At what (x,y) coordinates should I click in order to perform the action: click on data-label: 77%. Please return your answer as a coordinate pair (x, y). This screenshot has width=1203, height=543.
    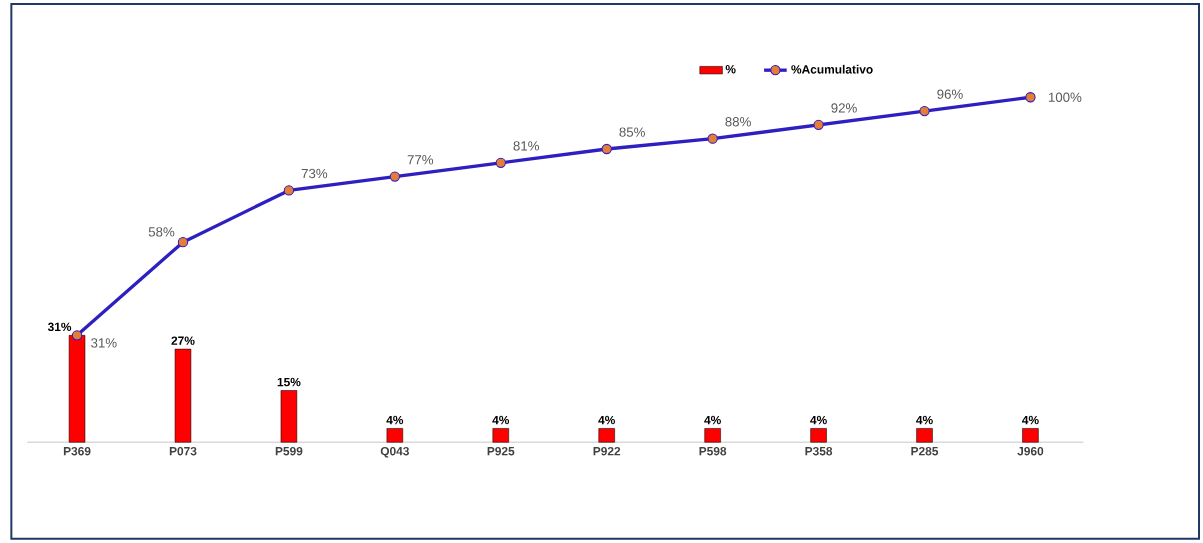
    Looking at the image, I should click on (420, 160).